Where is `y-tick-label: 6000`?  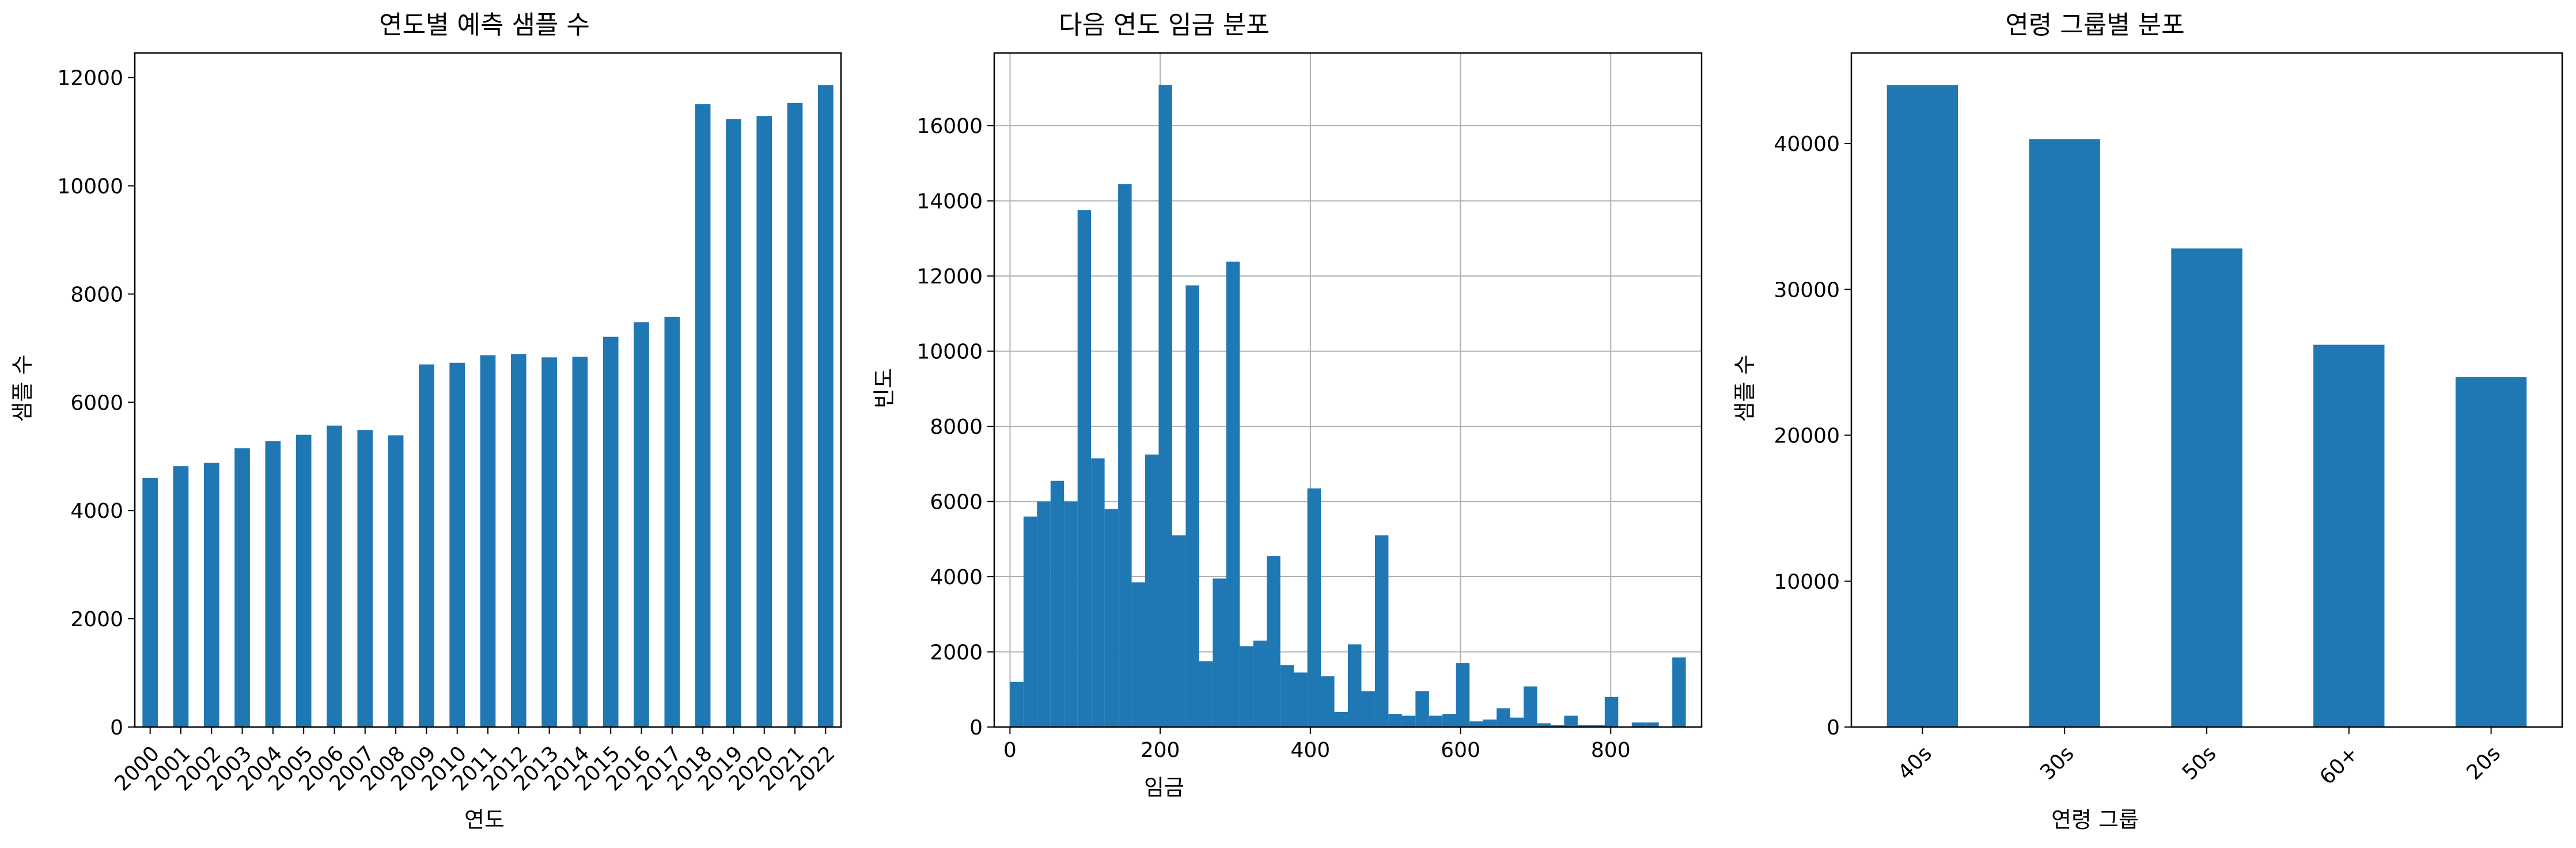 y-tick-label: 6000 is located at coordinates (956, 502).